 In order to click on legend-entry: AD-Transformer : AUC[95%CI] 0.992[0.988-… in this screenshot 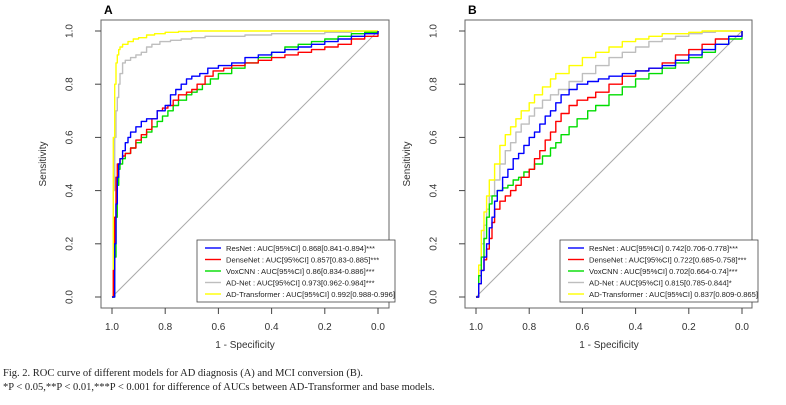, I will do `click(310, 294)`.